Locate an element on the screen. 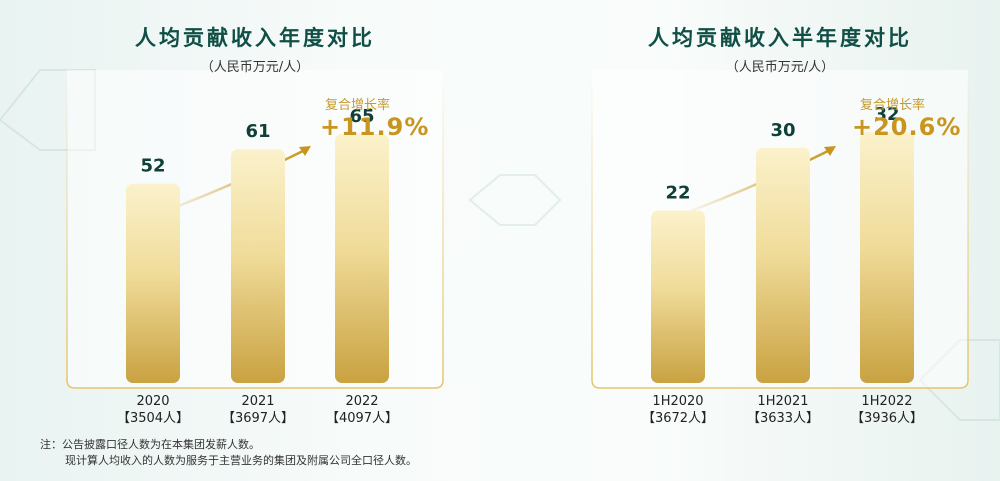 The image size is (1000, 481). category-label: 2020 【3504人】 is located at coordinates (153, 410).